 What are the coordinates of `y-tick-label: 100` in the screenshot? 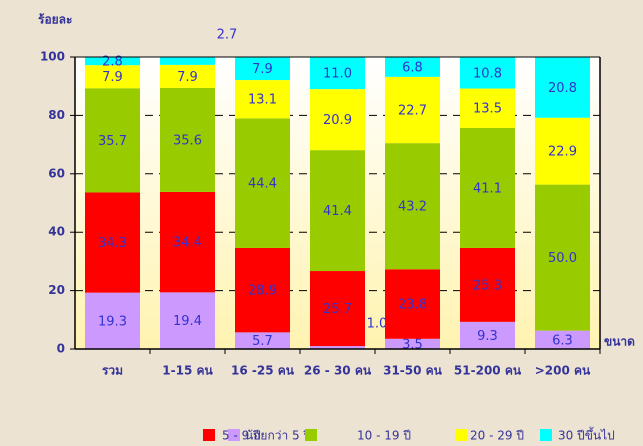 It's located at (52, 57).